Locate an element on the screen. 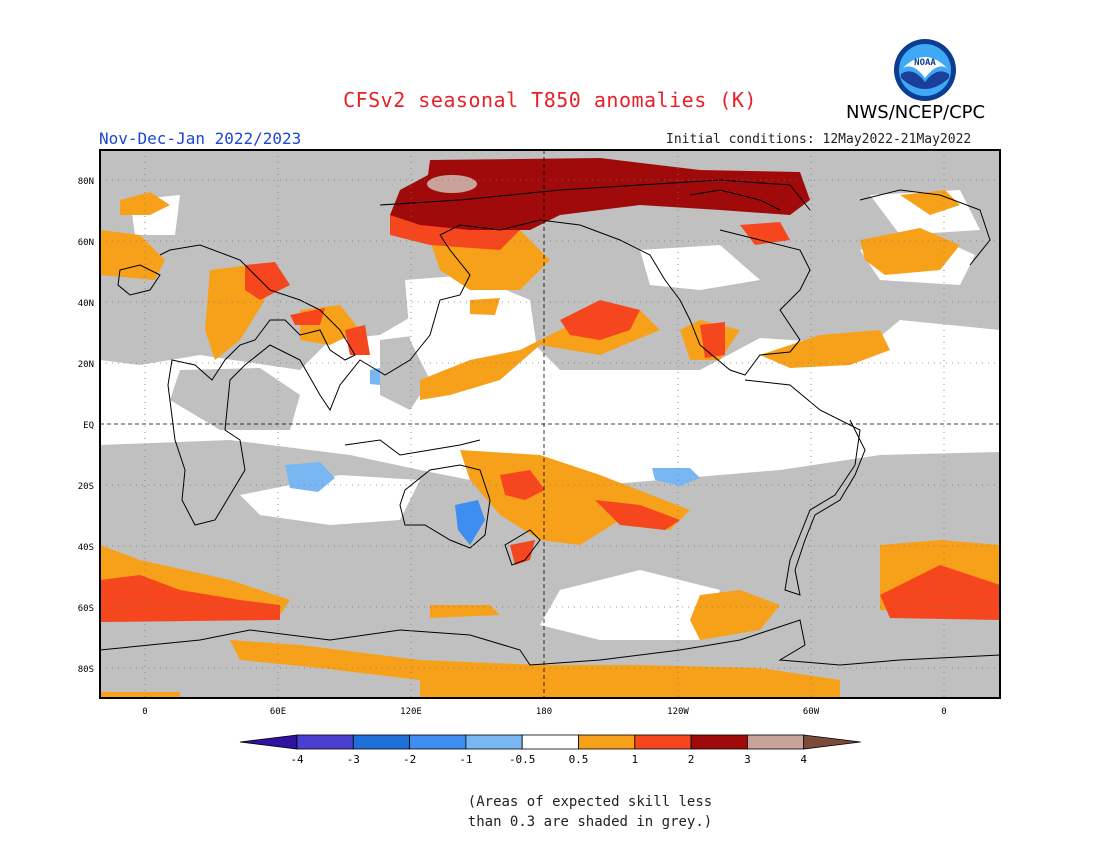 This screenshot has height=850, width=1100. lat-labels: 80N 60N 40N 20N EQ 20S 40S 60S 80S is located at coordinates (86, 426).